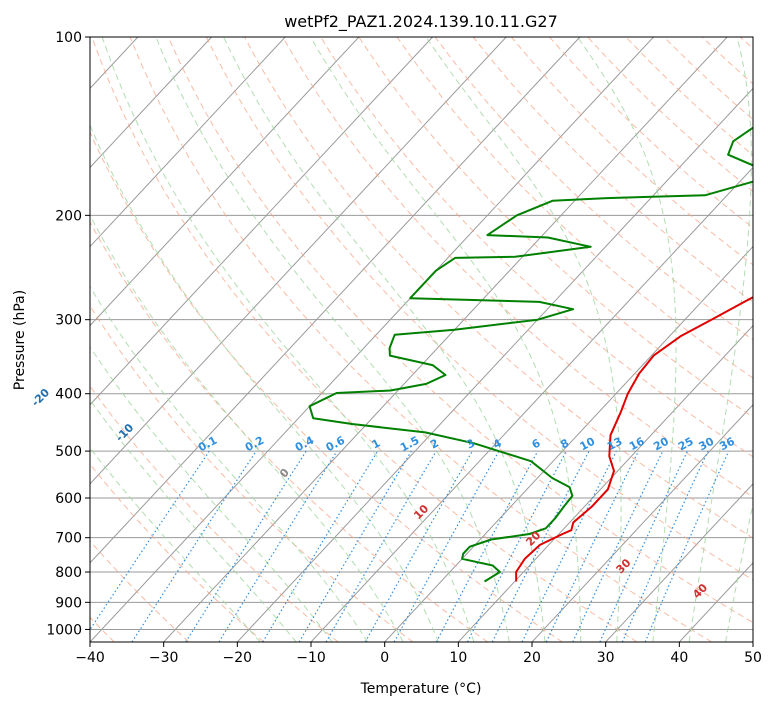 The image size is (775, 708). Describe the element at coordinates (679, 658) in the screenshot. I see `x-tick-label: 40` at that location.